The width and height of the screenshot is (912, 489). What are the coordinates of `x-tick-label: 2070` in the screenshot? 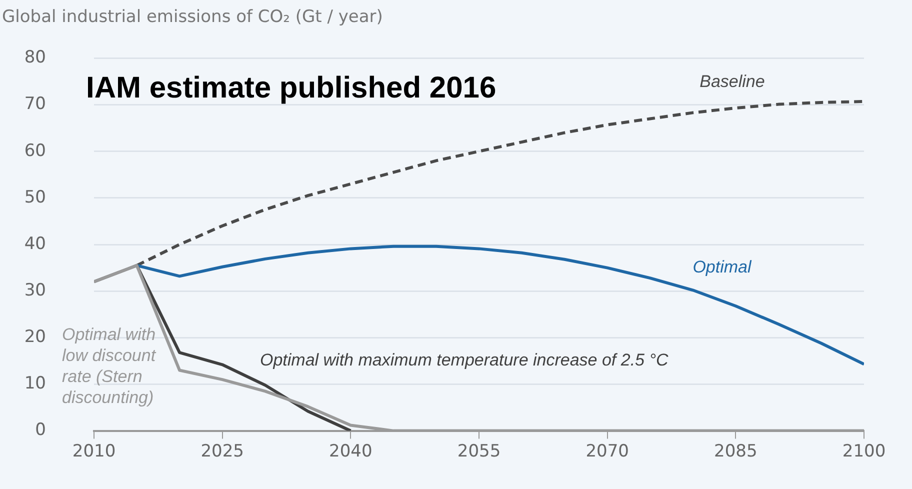 It's located at (607, 451).